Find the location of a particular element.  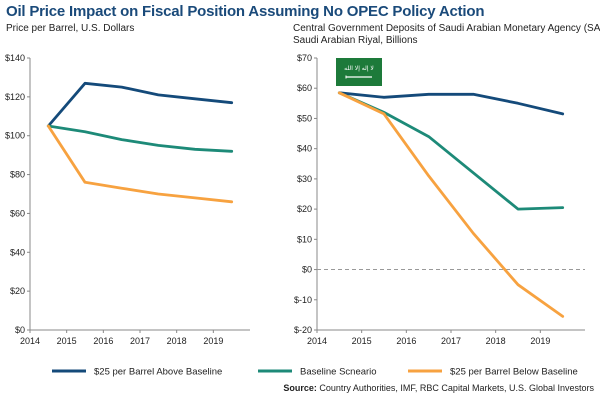

left-y-tick-label: $100 is located at coordinates (15, 136).